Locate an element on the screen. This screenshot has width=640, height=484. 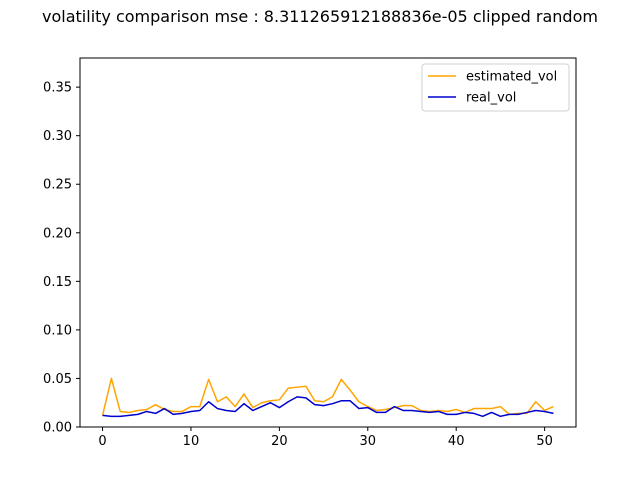
legend-label-real_vol: real_vol is located at coordinates (491, 98).